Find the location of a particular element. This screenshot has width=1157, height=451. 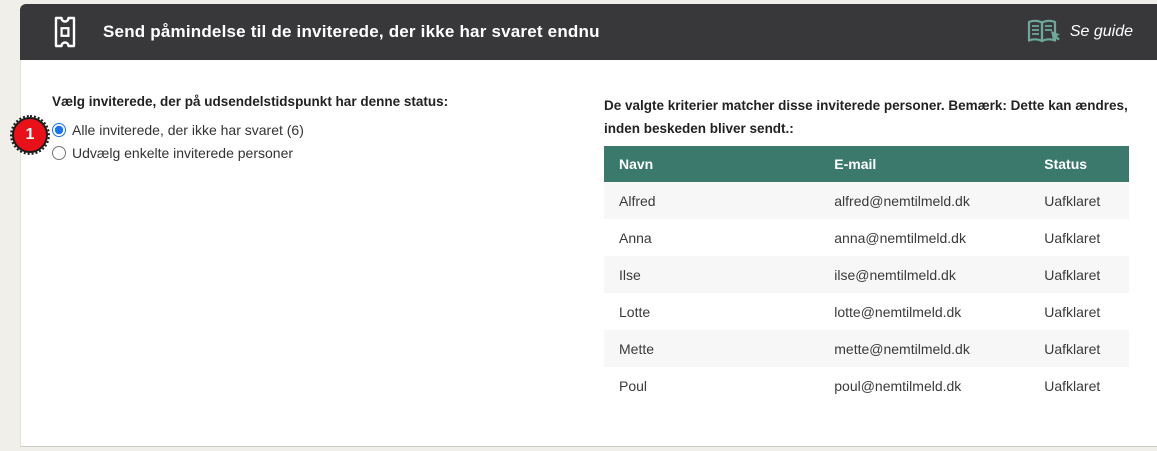

column-header-name: Navn is located at coordinates (712, 164).